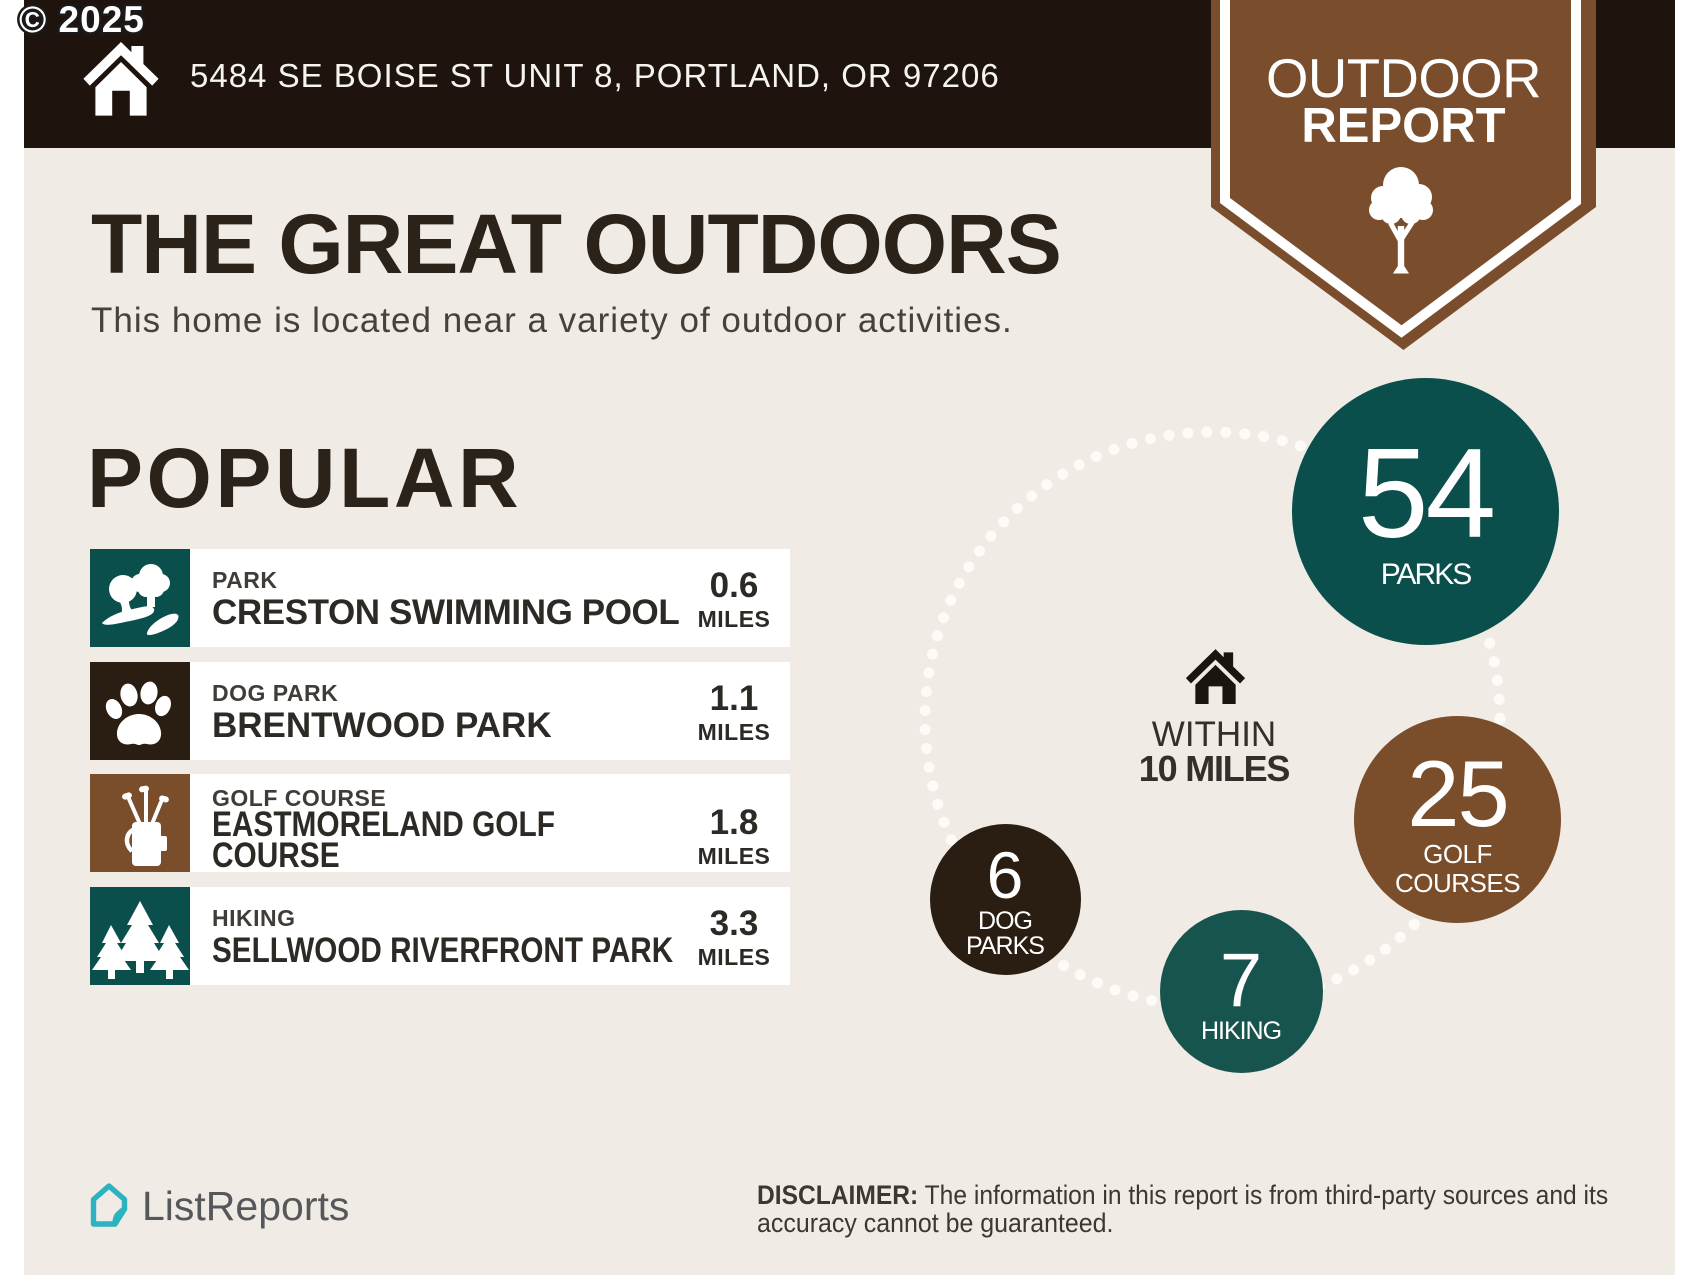 This screenshot has height=1275, width=1700. Describe the element at coordinates (82, 20) in the screenshot. I see `svg-text: © 2025` at that location.